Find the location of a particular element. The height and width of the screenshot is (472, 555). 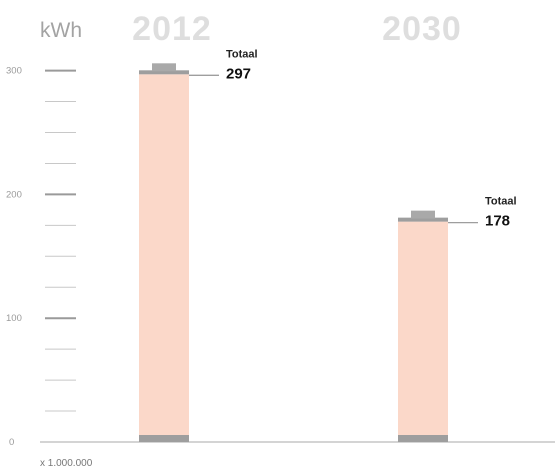

y-tick-label: 300 is located at coordinates (14, 71).